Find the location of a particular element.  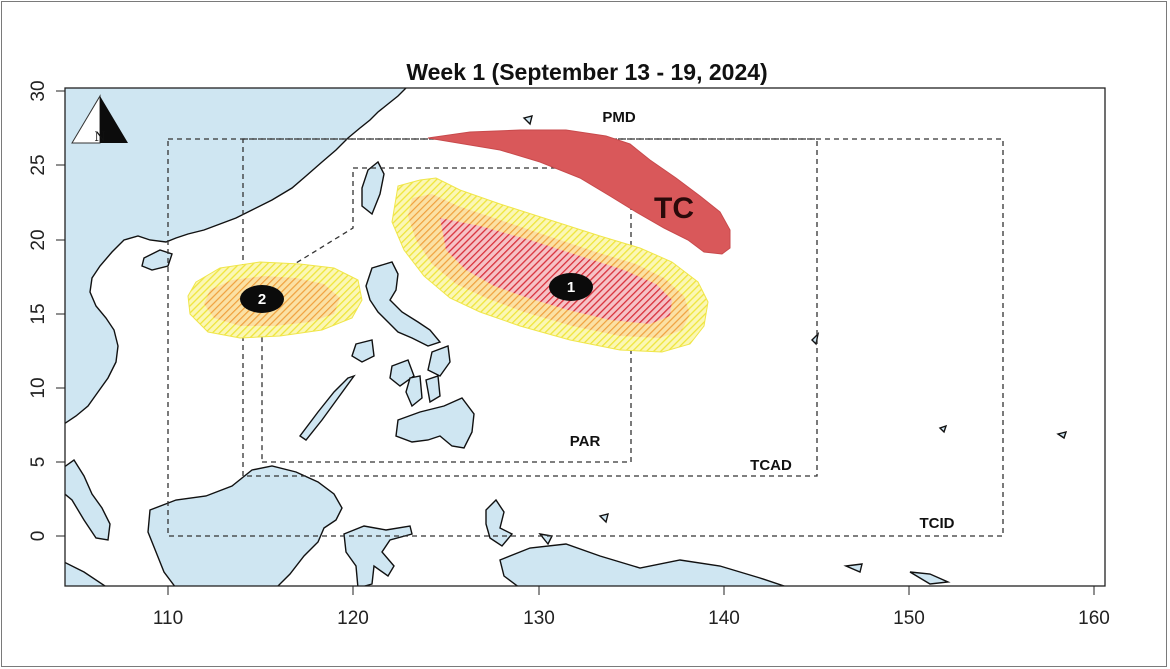

y-tick-label: 20 is located at coordinates (38, 239).